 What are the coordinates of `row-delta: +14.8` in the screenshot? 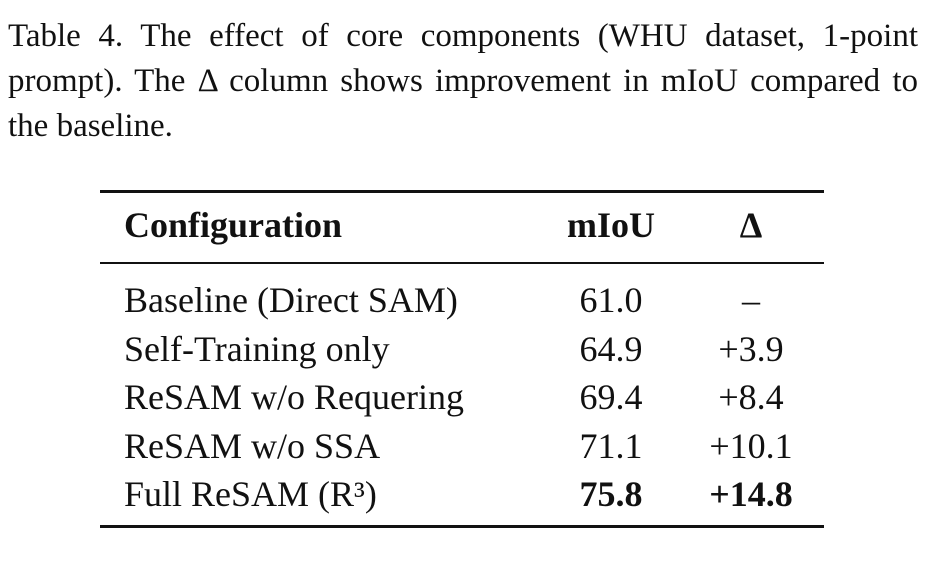 It's located at (751, 494).